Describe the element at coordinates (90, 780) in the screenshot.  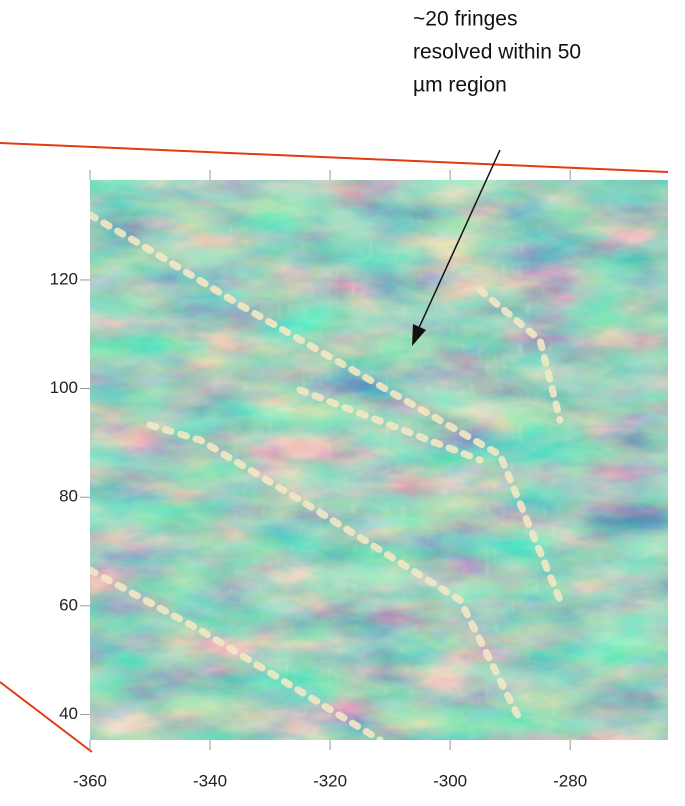
I see `x-tick-label: -360` at that location.